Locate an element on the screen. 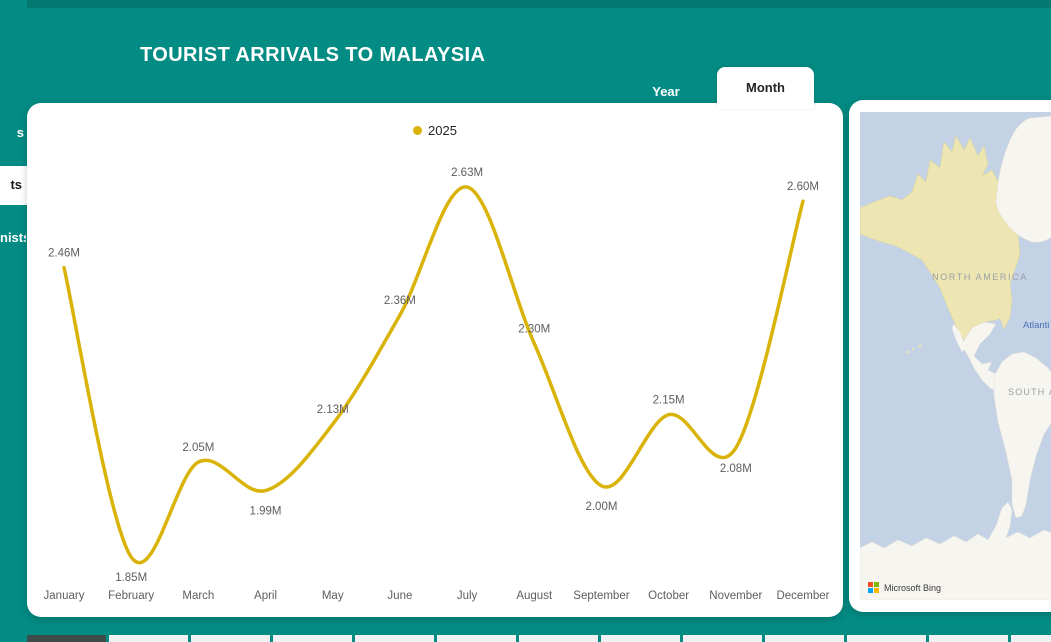 The width and height of the screenshot is (1051, 642). x-axis-label-february: February is located at coordinates (131, 596).